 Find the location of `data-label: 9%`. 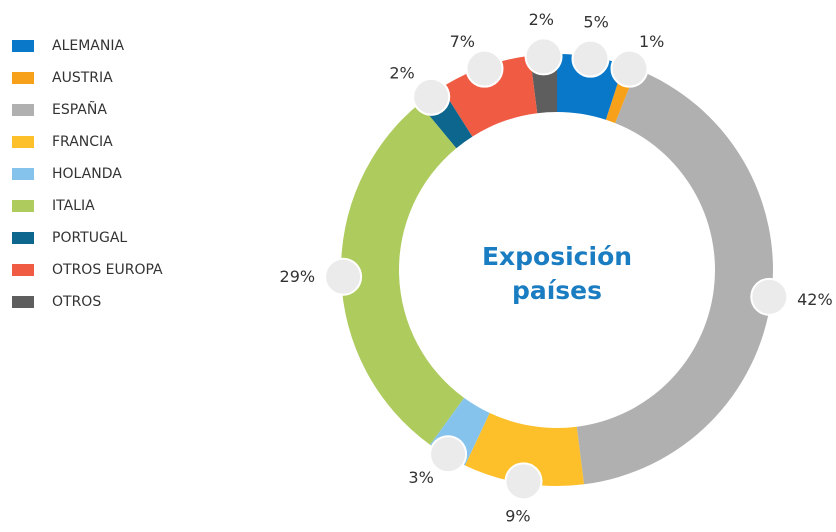

data-label: 9% is located at coordinates (517, 515).